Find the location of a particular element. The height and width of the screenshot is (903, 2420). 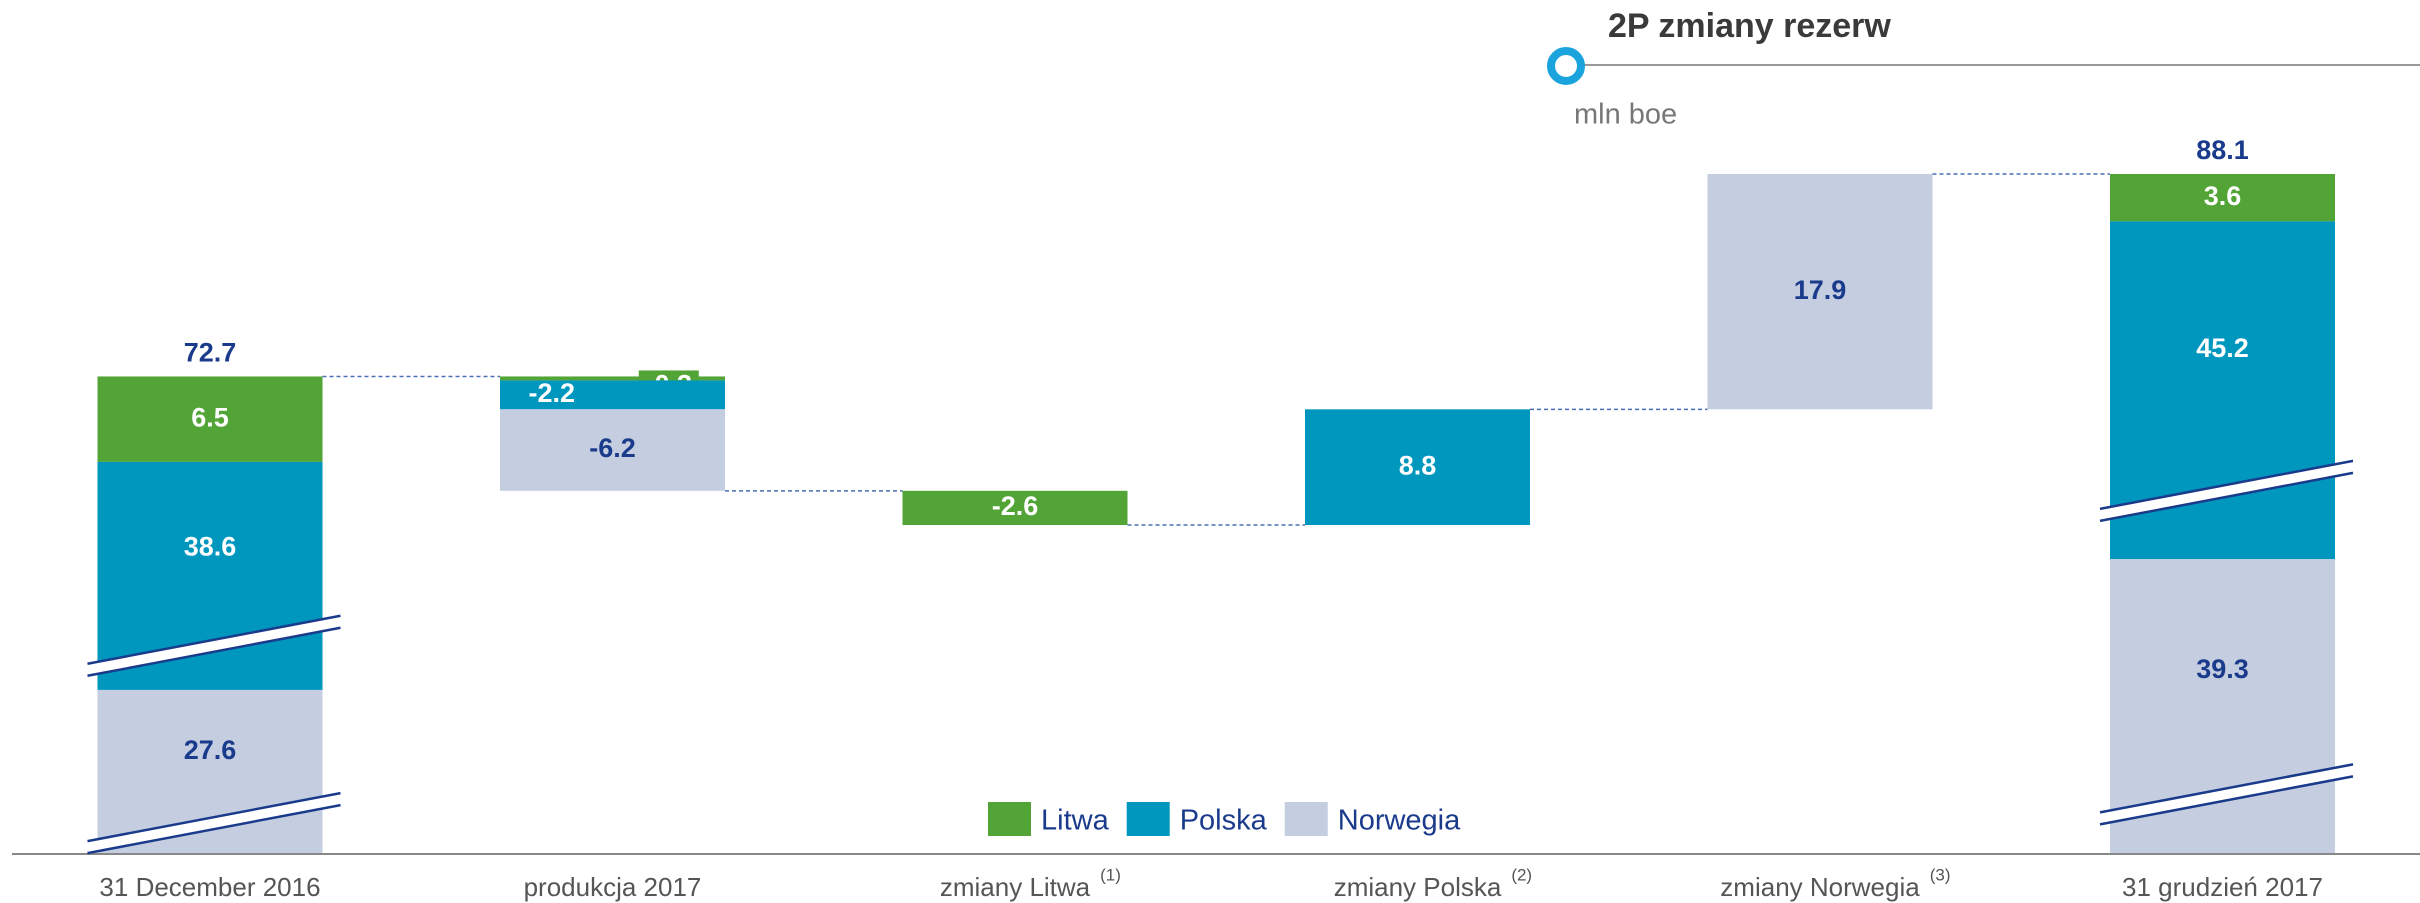

data-label: 27.6 is located at coordinates (210, 750).